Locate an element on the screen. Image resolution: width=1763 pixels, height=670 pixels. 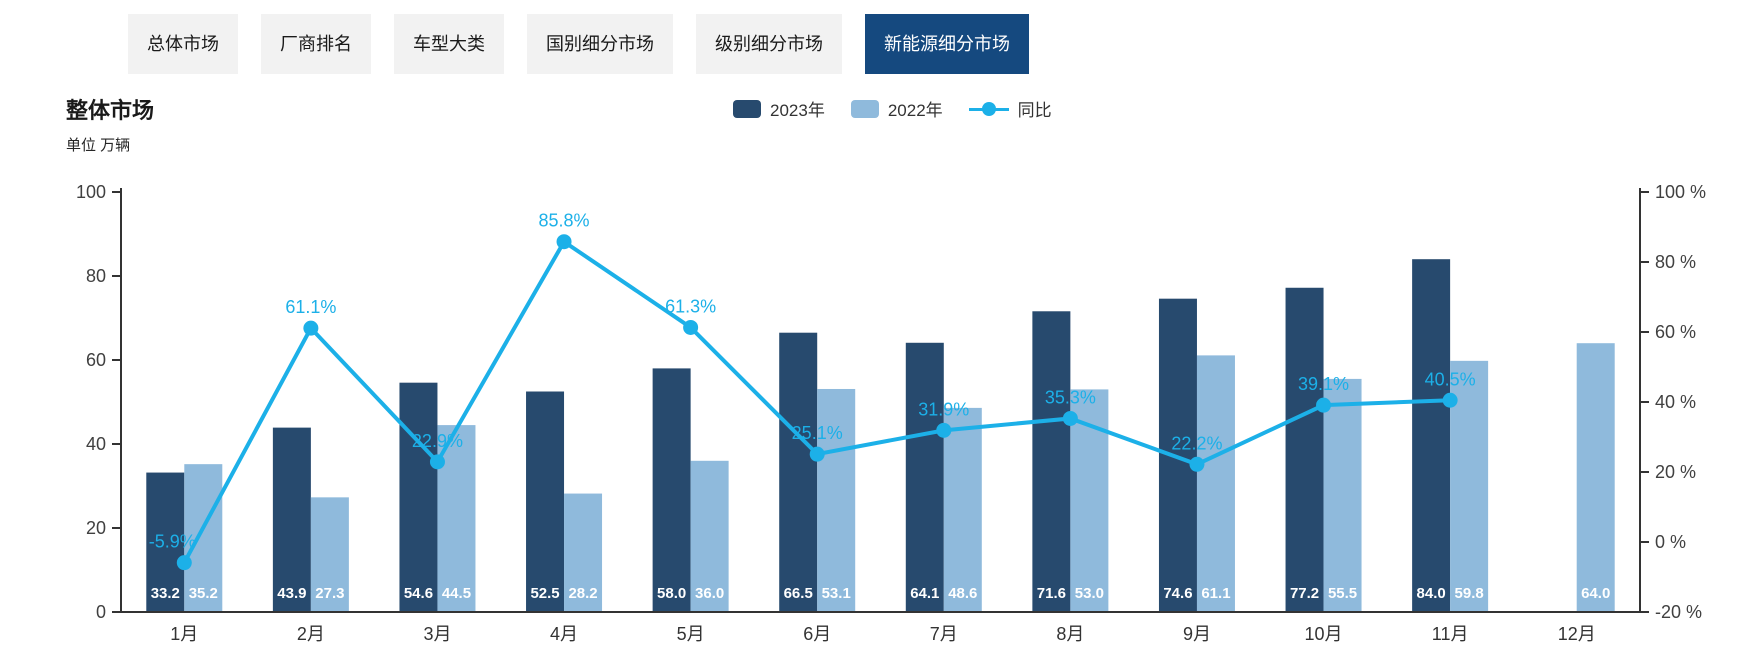
tab-country-segment: 国别细分市场 is located at coordinates (600, 44).